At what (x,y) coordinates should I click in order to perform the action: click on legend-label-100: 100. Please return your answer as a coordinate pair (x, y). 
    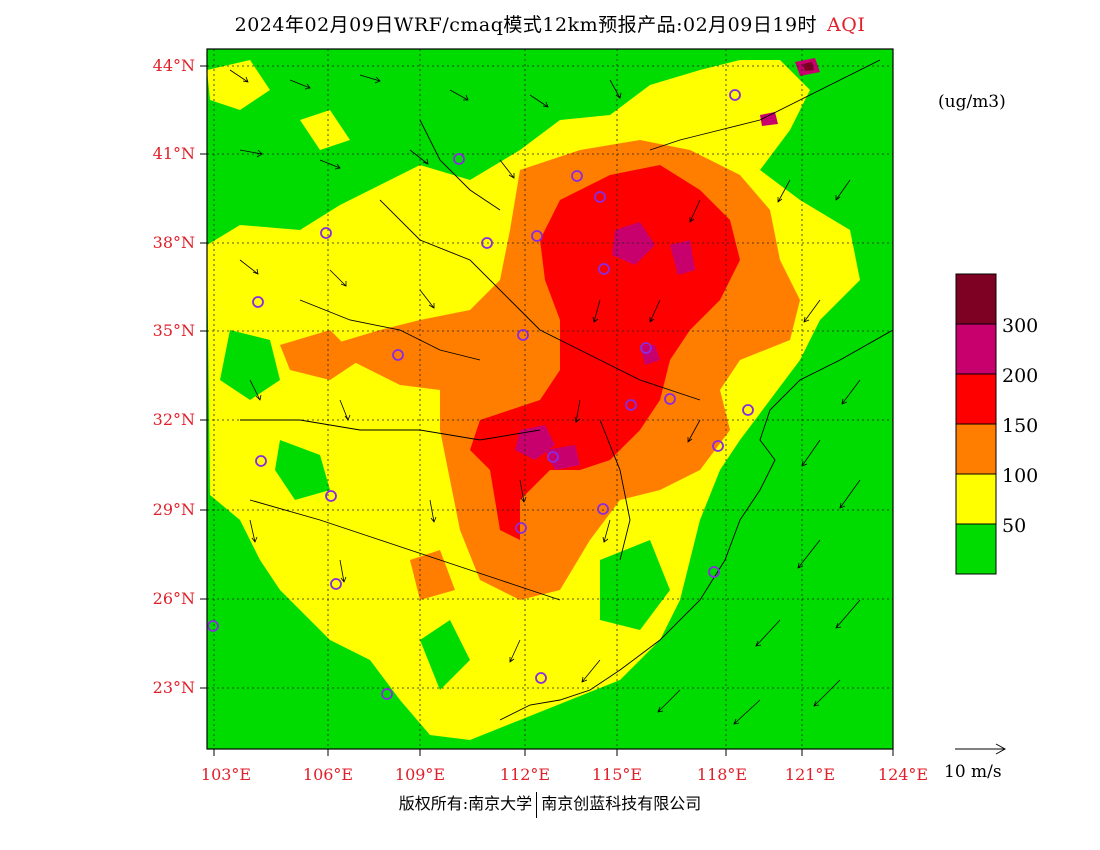
    Looking at the image, I should click on (1020, 476).